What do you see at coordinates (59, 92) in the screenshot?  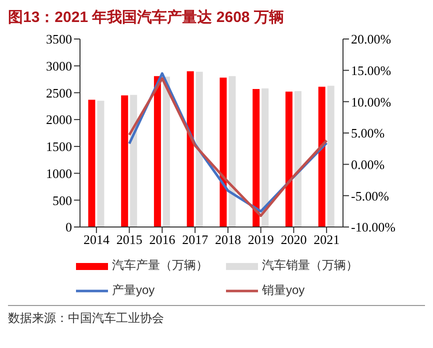 I see `y-tick-label: 2500` at bounding box center [59, 92].